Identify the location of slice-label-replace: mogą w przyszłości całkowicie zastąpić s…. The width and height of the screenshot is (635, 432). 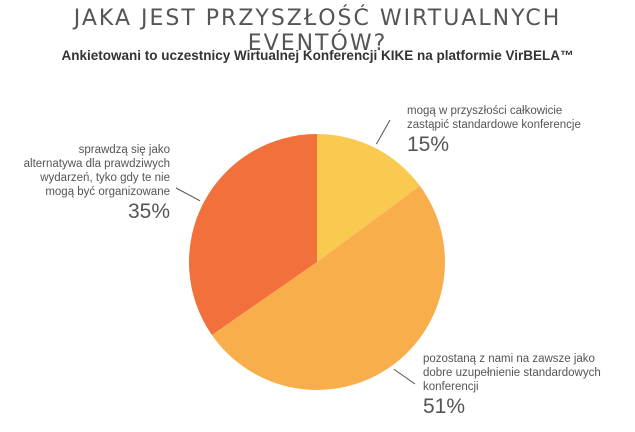
(507, 130).